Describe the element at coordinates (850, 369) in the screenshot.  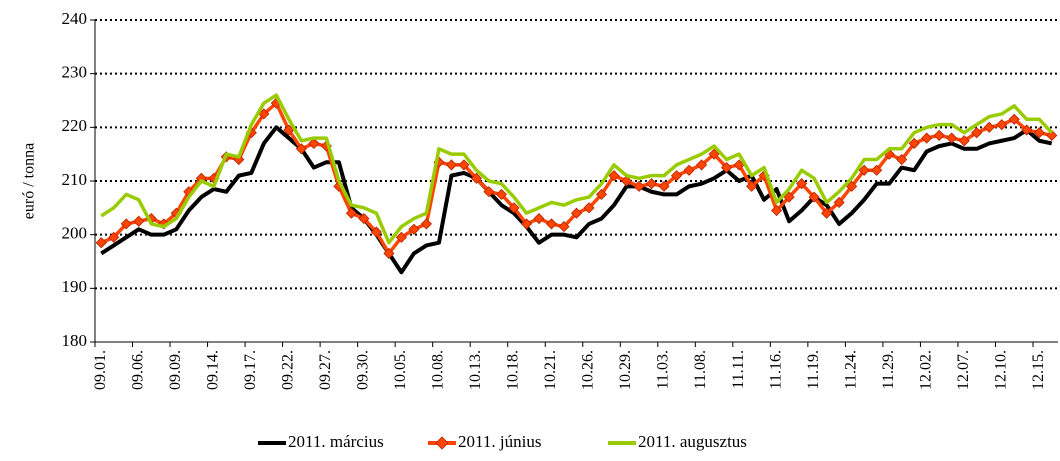
I see `x-tick-label: 11.24.` at that location.